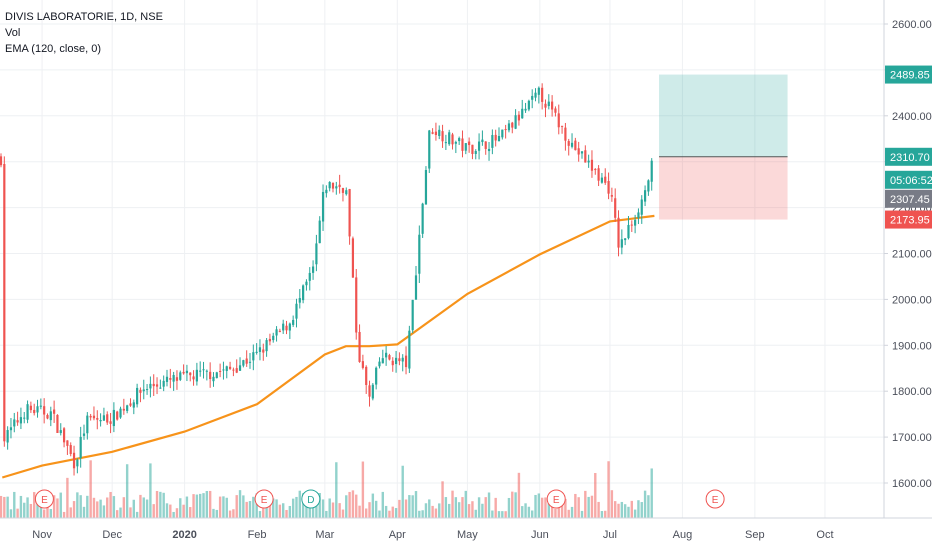 The height and width of the screenshot is (555, 932). I want to click on target-zone, so click(723, 115).